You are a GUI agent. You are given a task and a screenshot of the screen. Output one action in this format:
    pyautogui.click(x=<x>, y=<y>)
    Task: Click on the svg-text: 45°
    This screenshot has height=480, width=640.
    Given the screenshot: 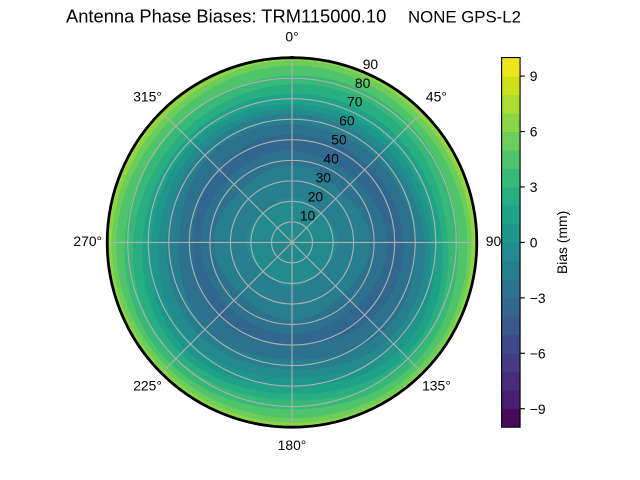 What is the action you would take?
    pyautogui.click(x=436, y=97)
    